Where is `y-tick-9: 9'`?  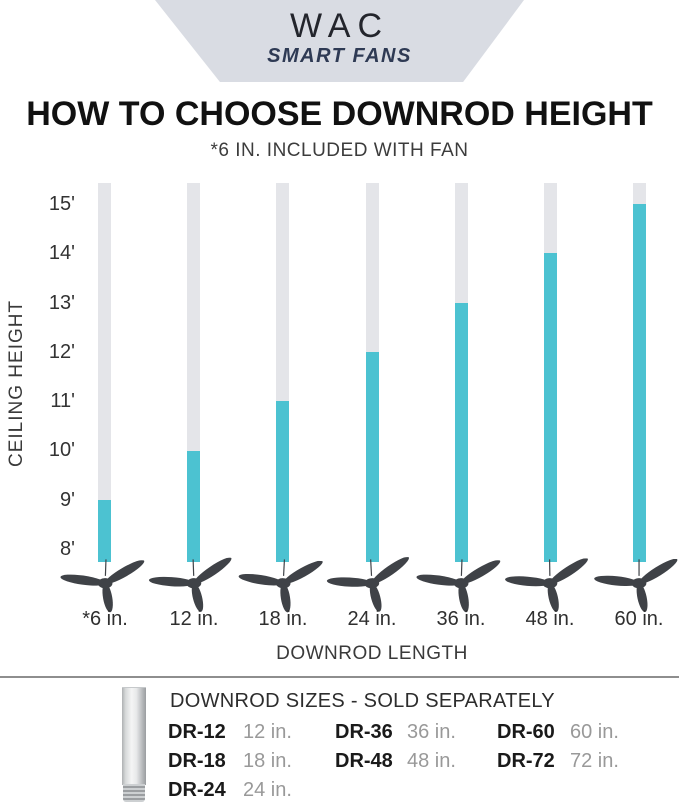 y-tick-9: 9' is located at coordinates (67, 500).